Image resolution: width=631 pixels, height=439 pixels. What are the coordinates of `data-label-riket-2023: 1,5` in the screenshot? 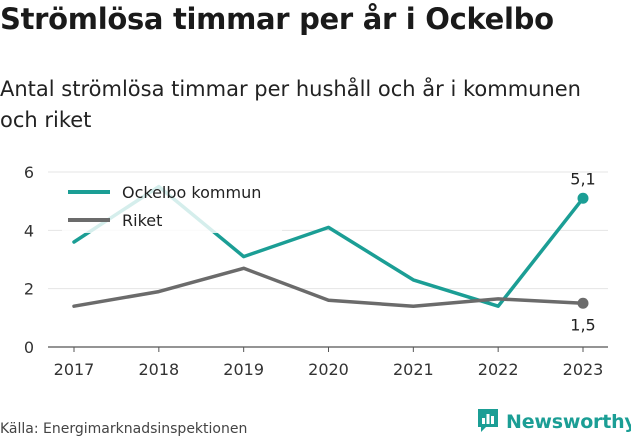 It's located at (582, 324).